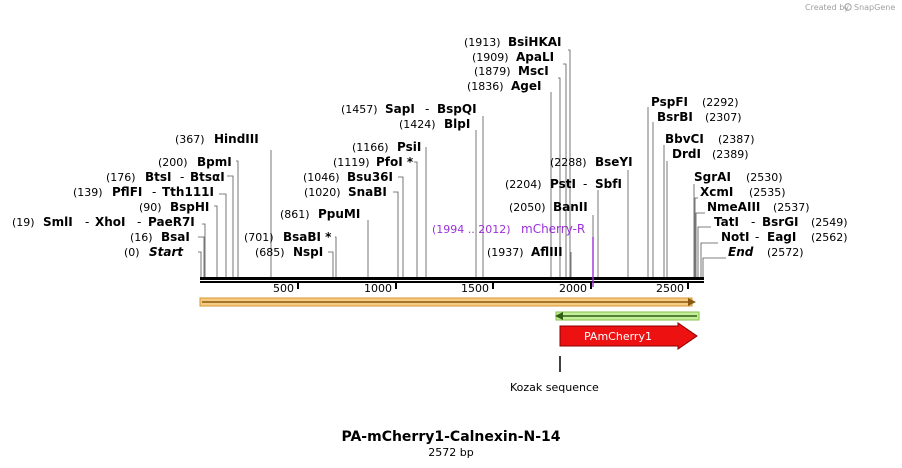 Image resolution: width=902 pixels, height=468 pixels. I want to click on orf-forward, so click(447, 302).